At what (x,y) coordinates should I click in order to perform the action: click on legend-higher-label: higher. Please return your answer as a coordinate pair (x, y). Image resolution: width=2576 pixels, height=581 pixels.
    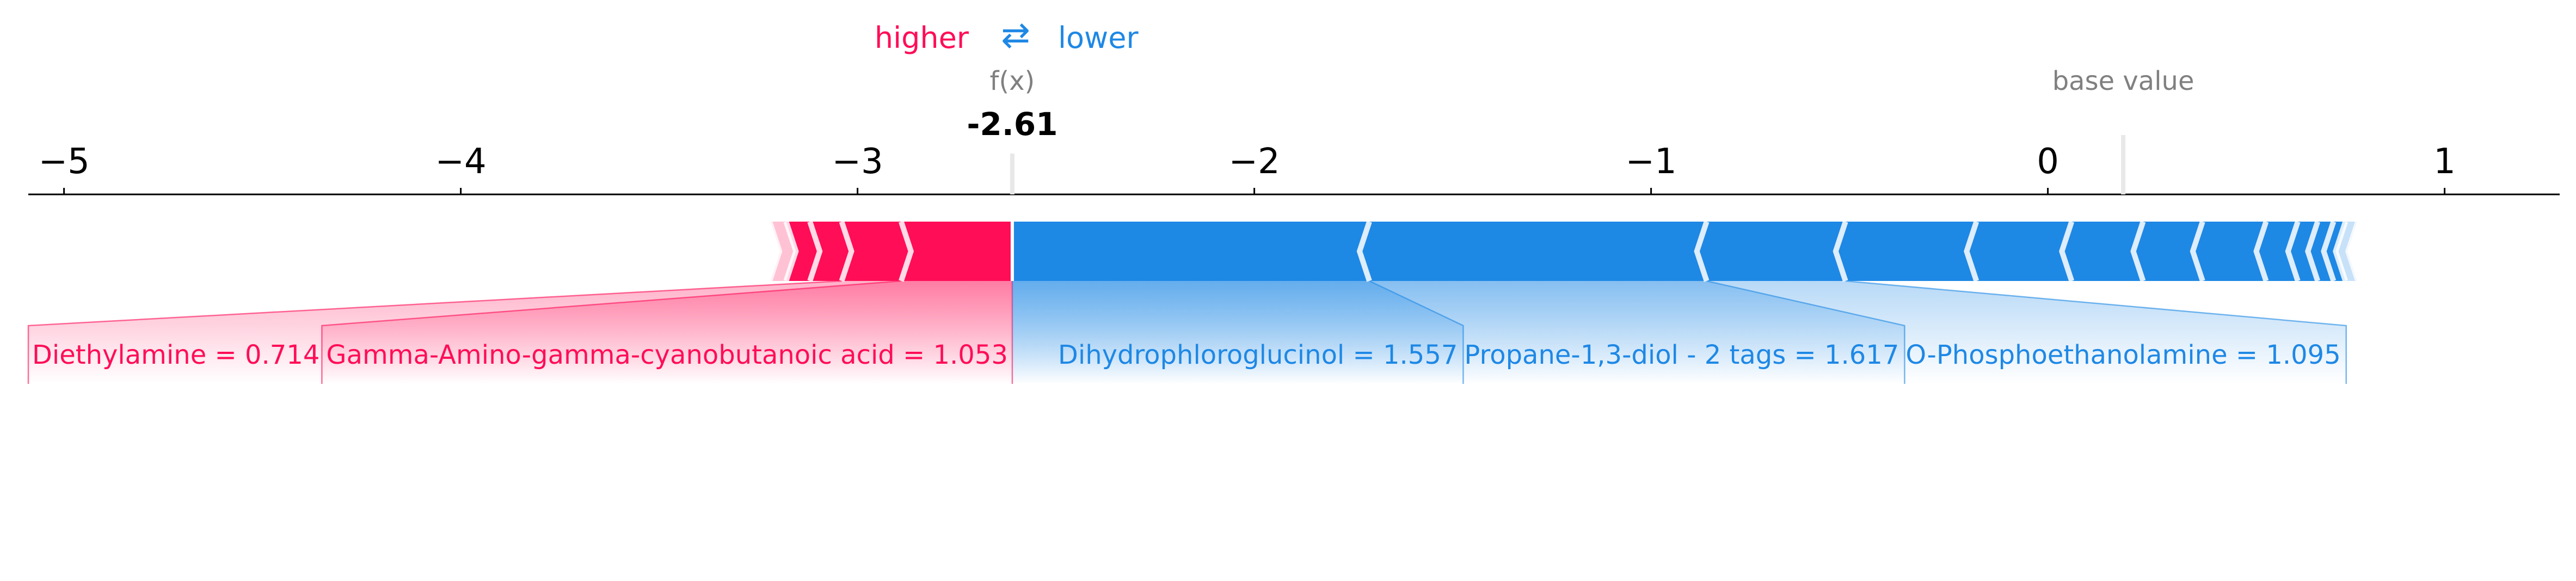
    Looking at the image, I should click on (922, 38).